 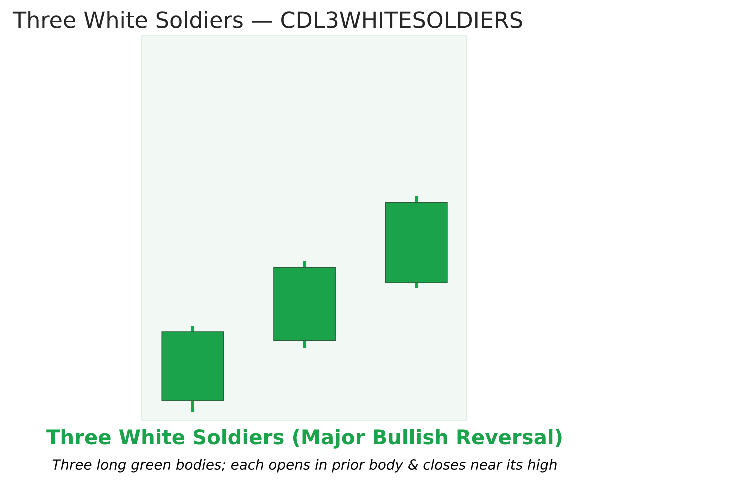 I want to click on chart-title: Three White Soldiers — CDL3WHITESOLDIERS, so click(x=267, y=19).